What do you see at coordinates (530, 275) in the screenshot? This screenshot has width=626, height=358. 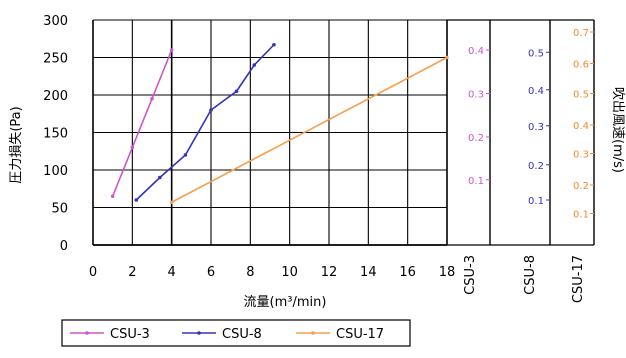 I see `velocity-scale-name: CSU-8` at bounding box center [530, 275].